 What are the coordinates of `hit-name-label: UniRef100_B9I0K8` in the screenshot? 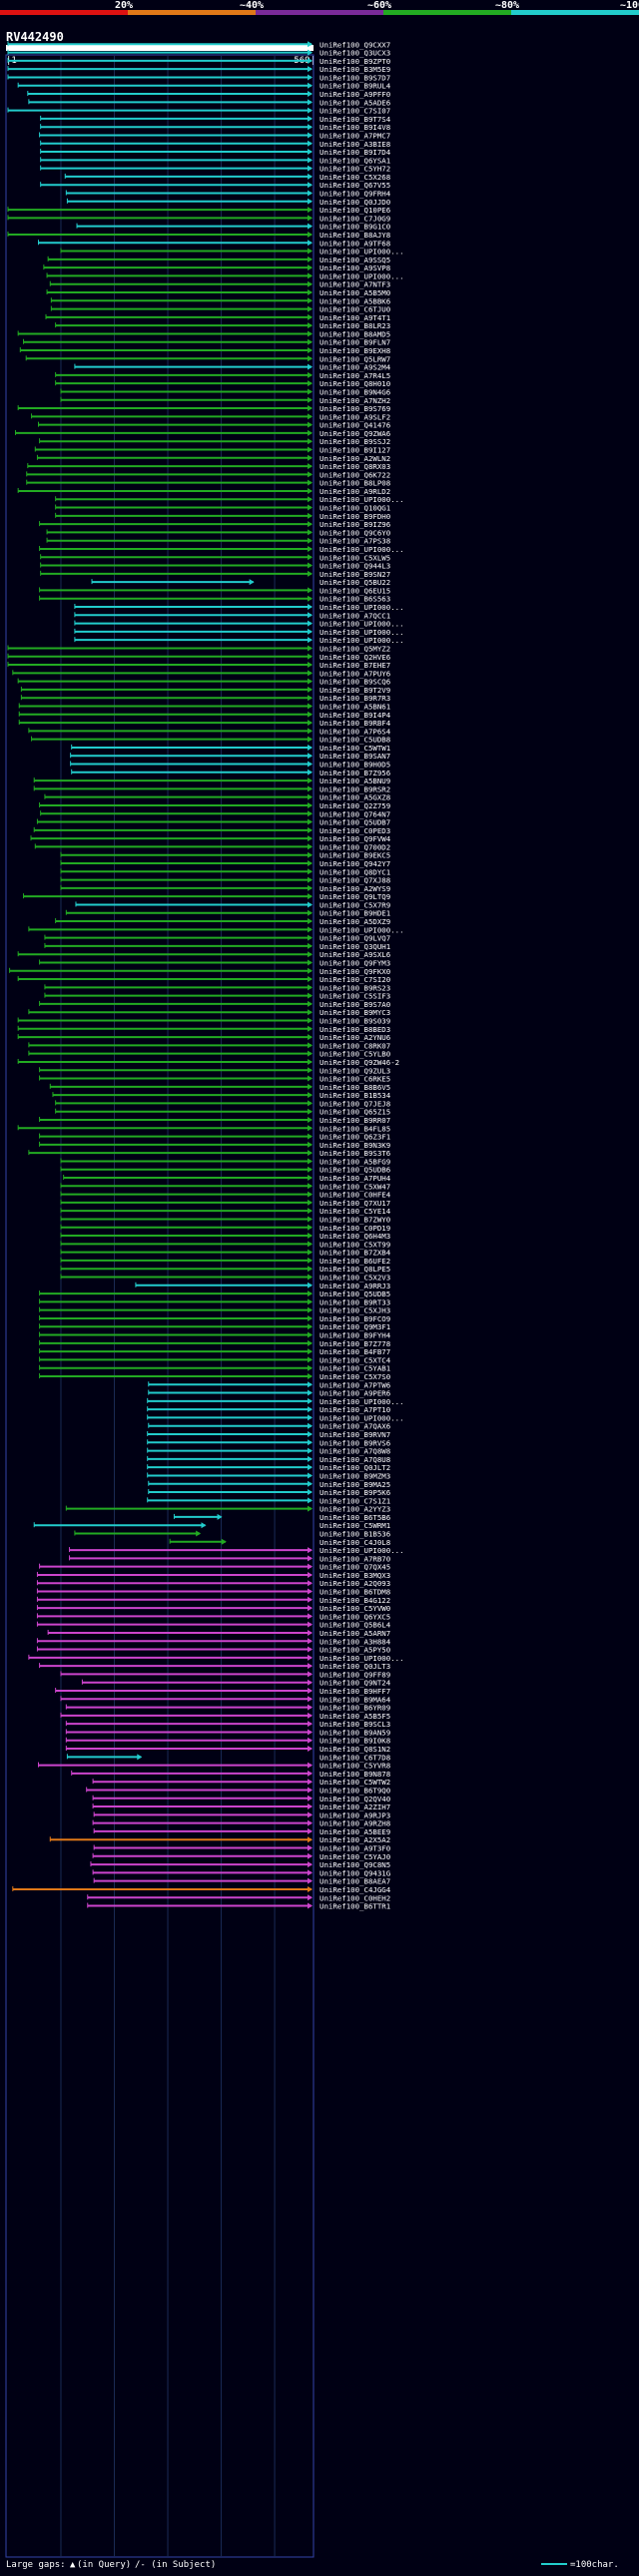 It's located at (355, 1742).